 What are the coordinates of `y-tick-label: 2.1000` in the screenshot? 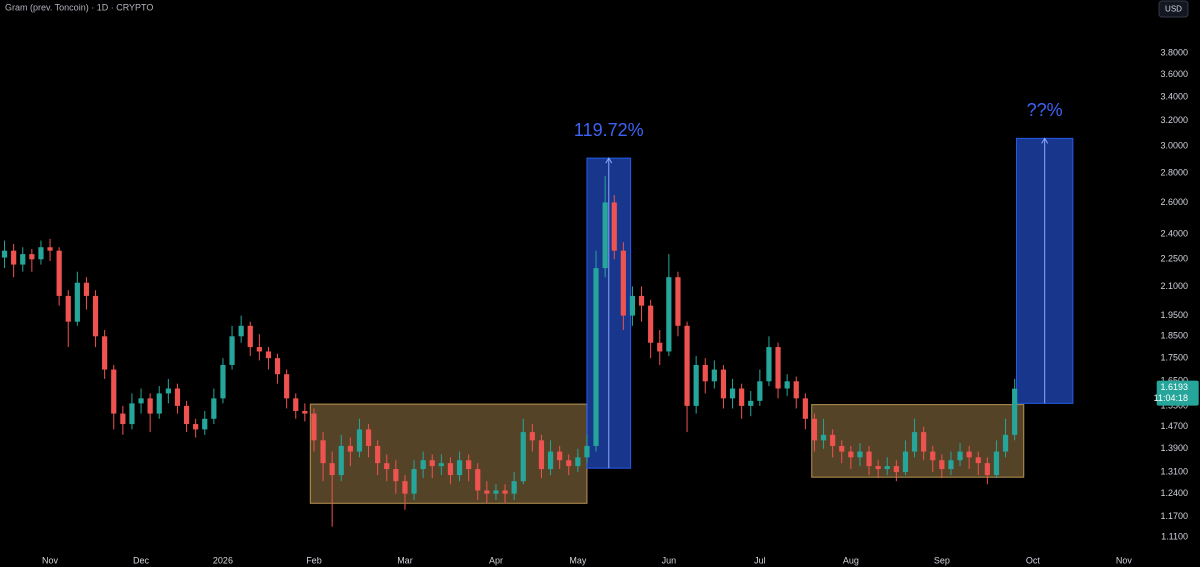 It's located at (1174, 286).